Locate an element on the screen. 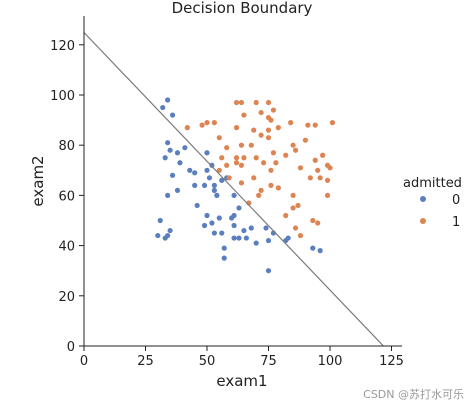 The width and height of the screenshot is (474, 406). x-tick-label: 125 is located at coordinates (391, 361).